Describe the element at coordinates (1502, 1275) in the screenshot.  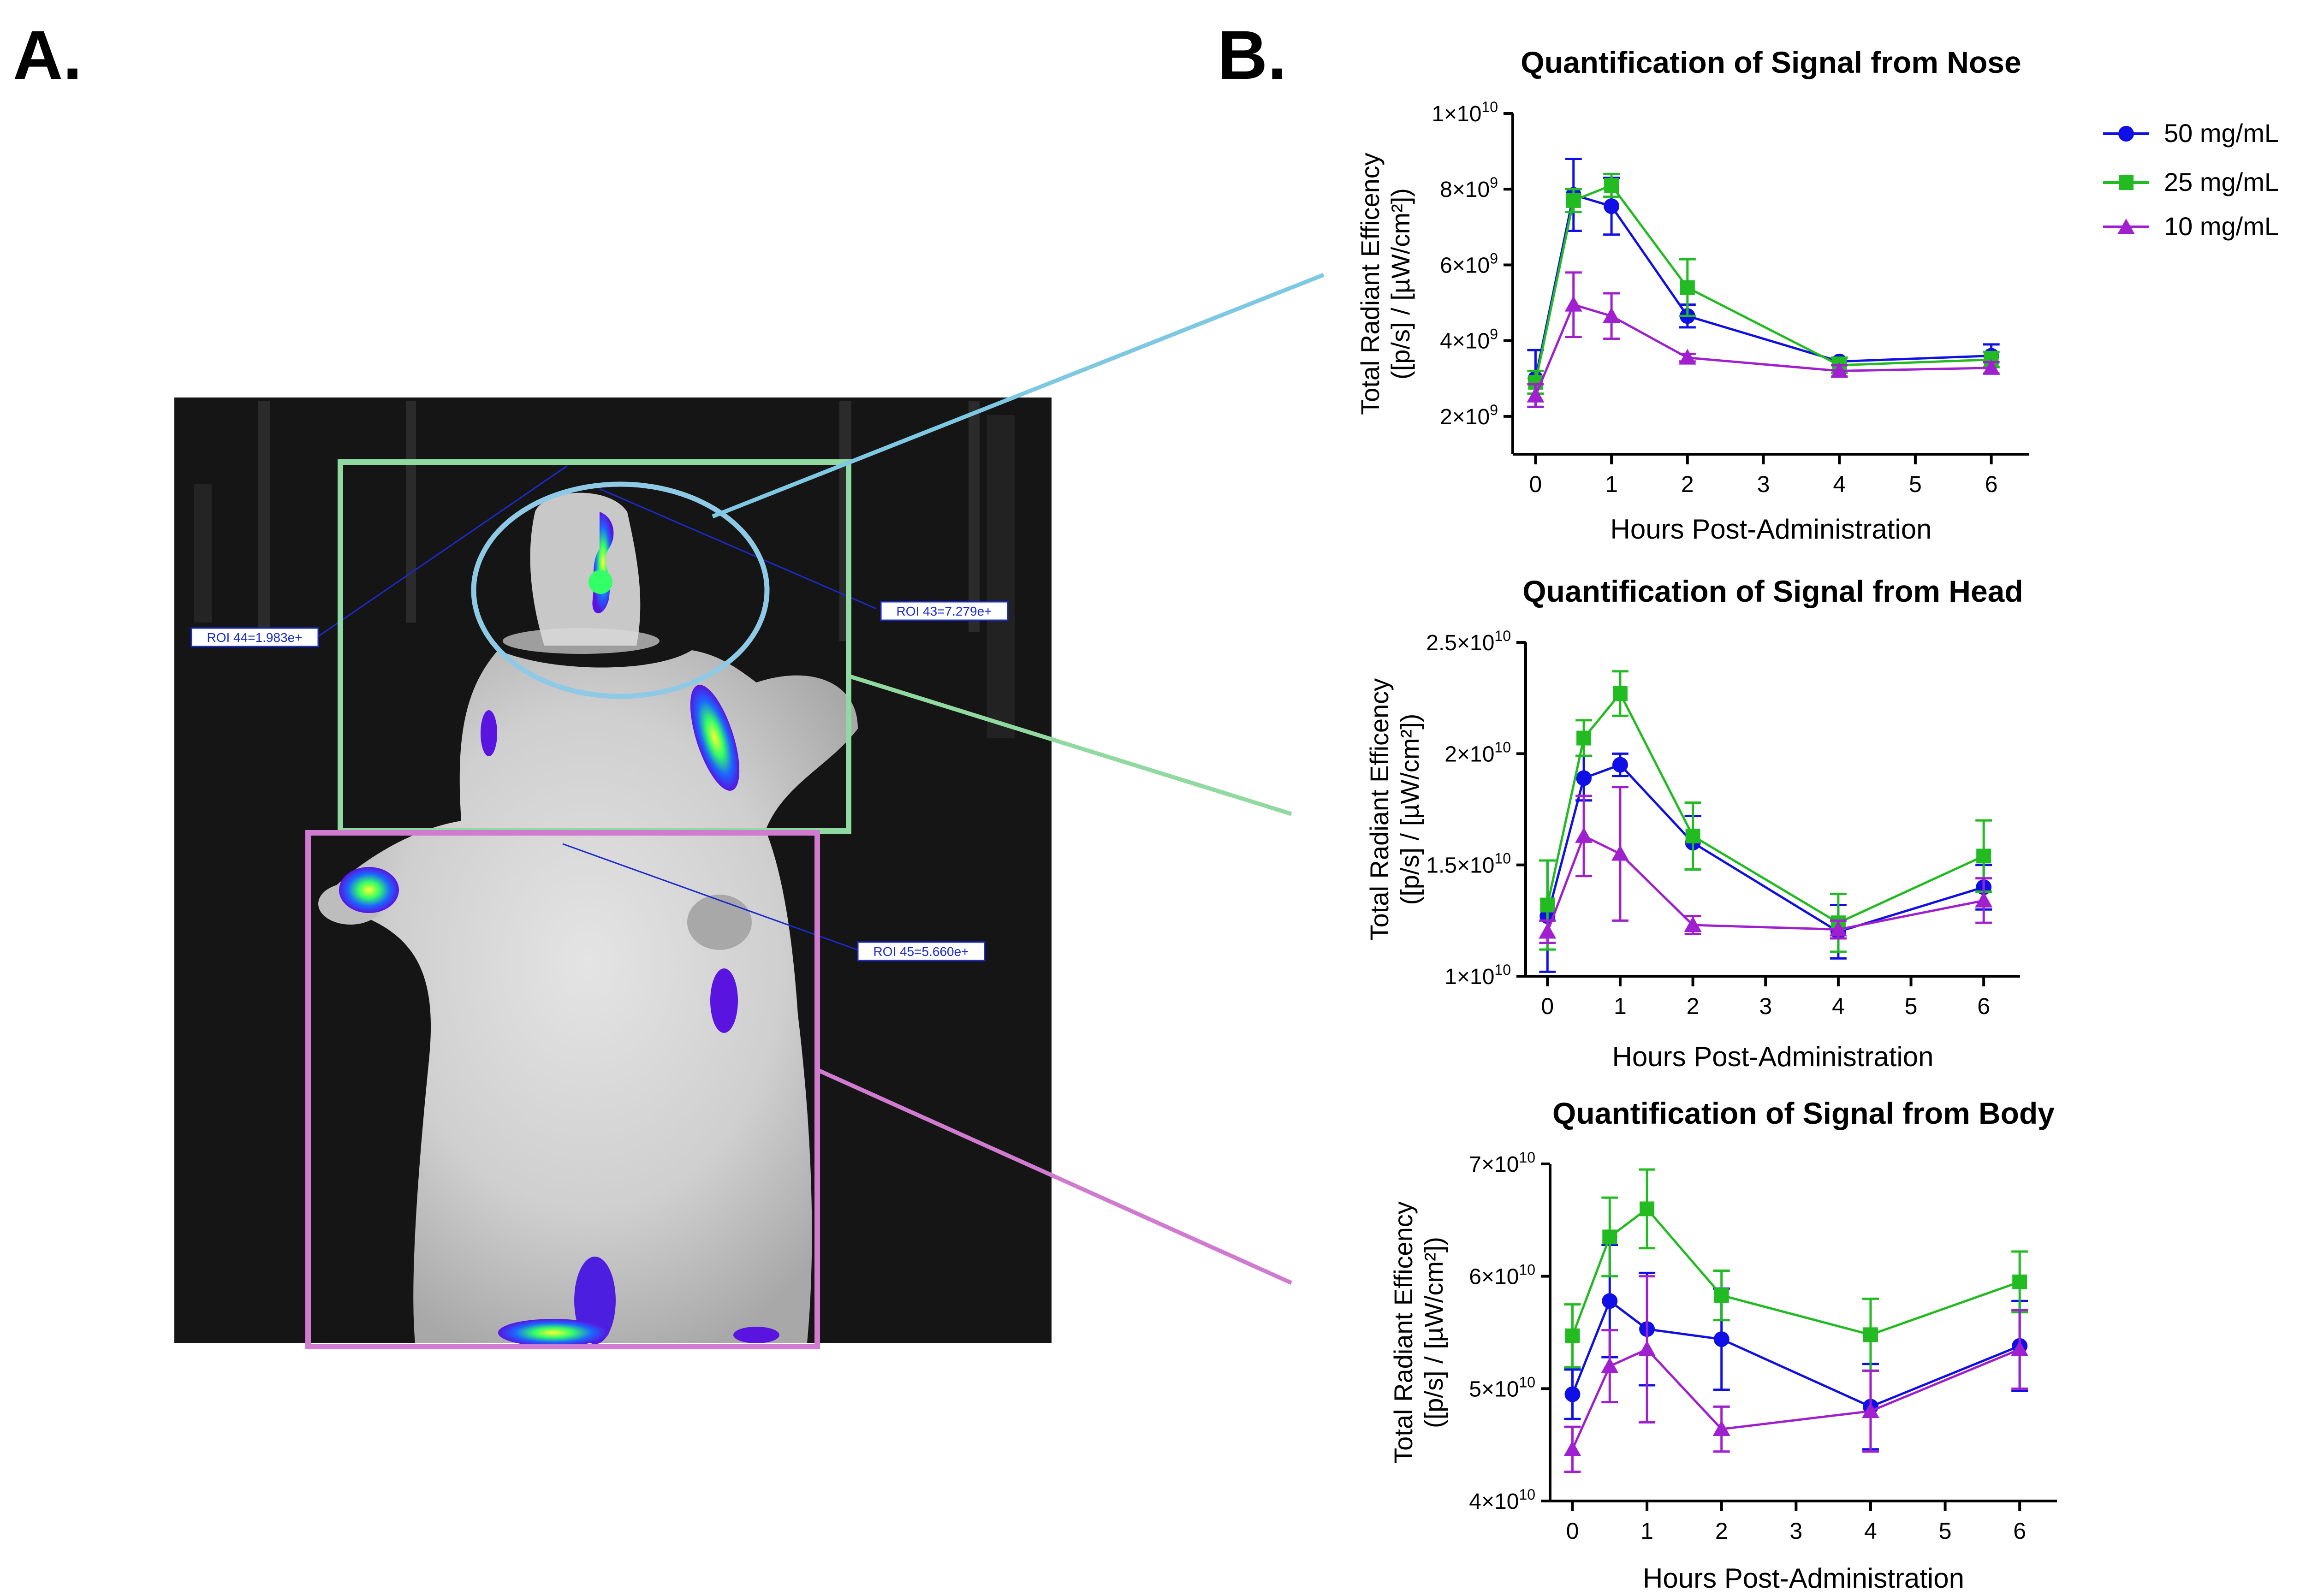
I see `y-tick-label: 6×10¹⁰` at that location.